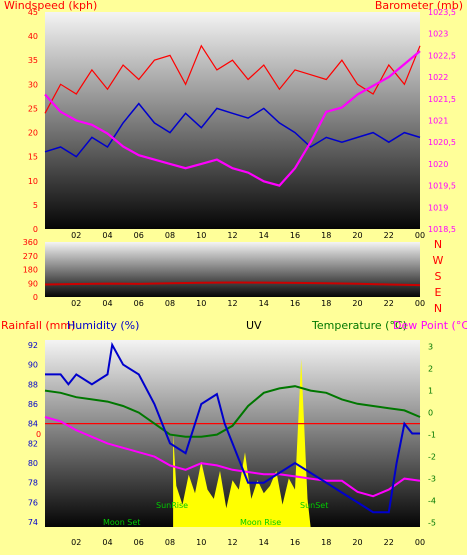 The height and width of the screenshot is (555, 467). What do you see at coordinates (242, 442) in the screenshot?
I see `uv-series` at bounding box center [242, 442].